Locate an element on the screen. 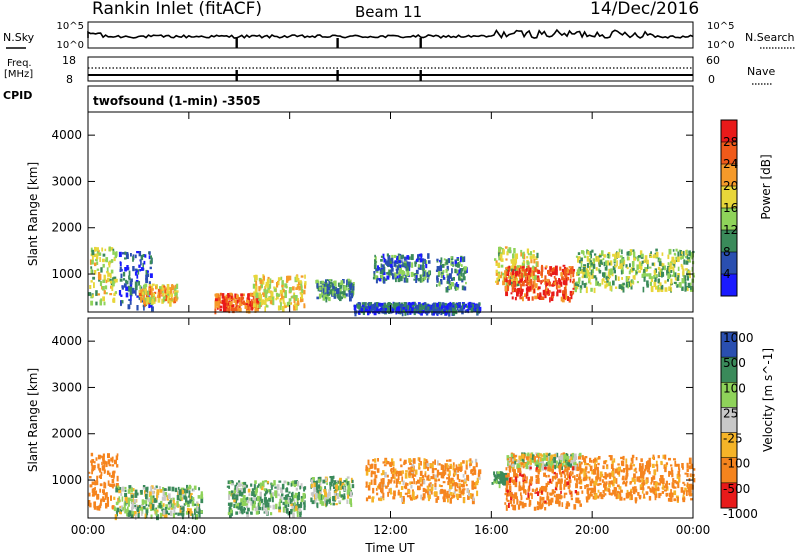 This screenshot has width=800, height=558. freq-tick-bottom: 8 is located at coordinates (69, 79).